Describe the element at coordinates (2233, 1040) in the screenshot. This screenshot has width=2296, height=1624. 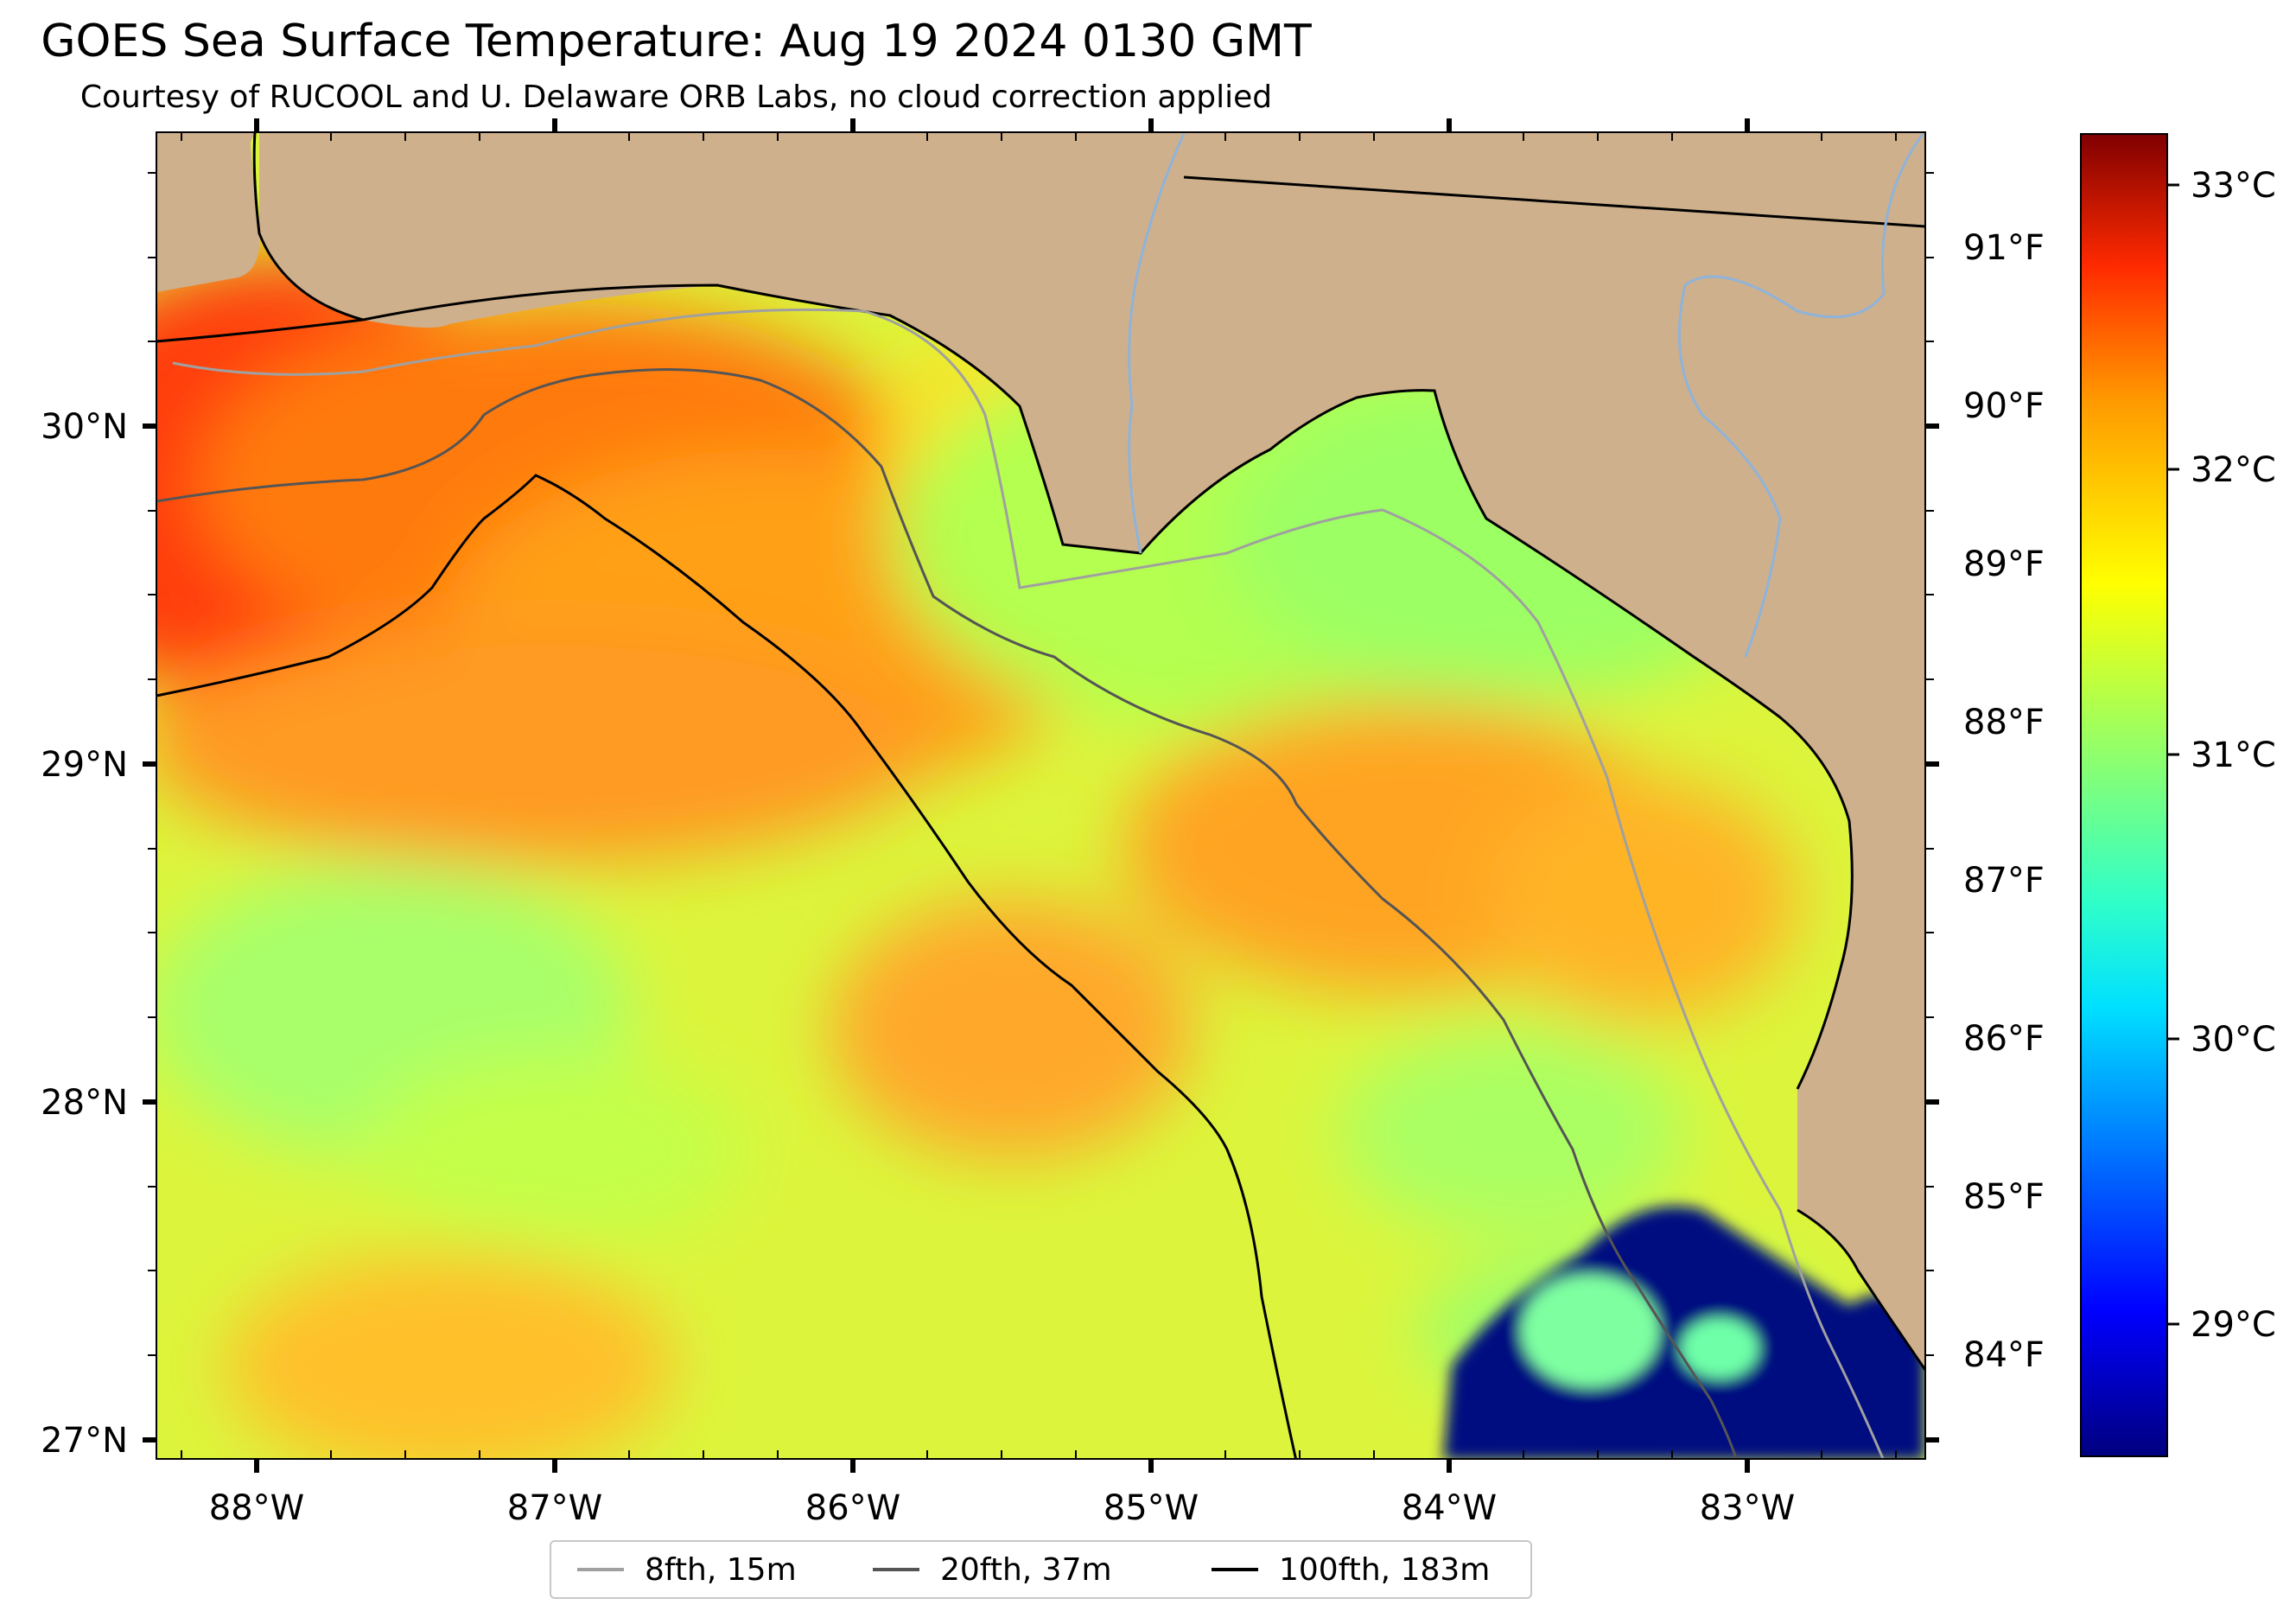
I see `c-label: 30°C` at that location.